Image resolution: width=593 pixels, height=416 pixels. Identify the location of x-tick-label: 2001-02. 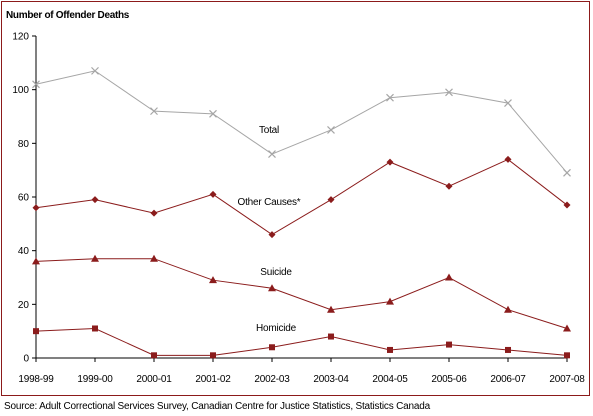
(213, 379).